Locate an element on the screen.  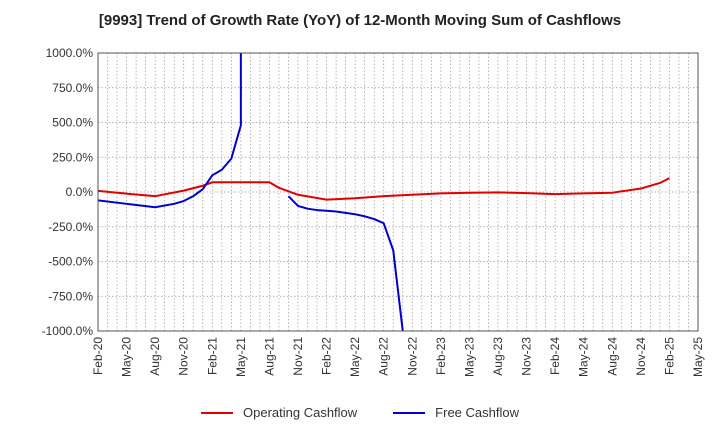
x-tick-label: Nov-20 is located at coordinates (184, 356).